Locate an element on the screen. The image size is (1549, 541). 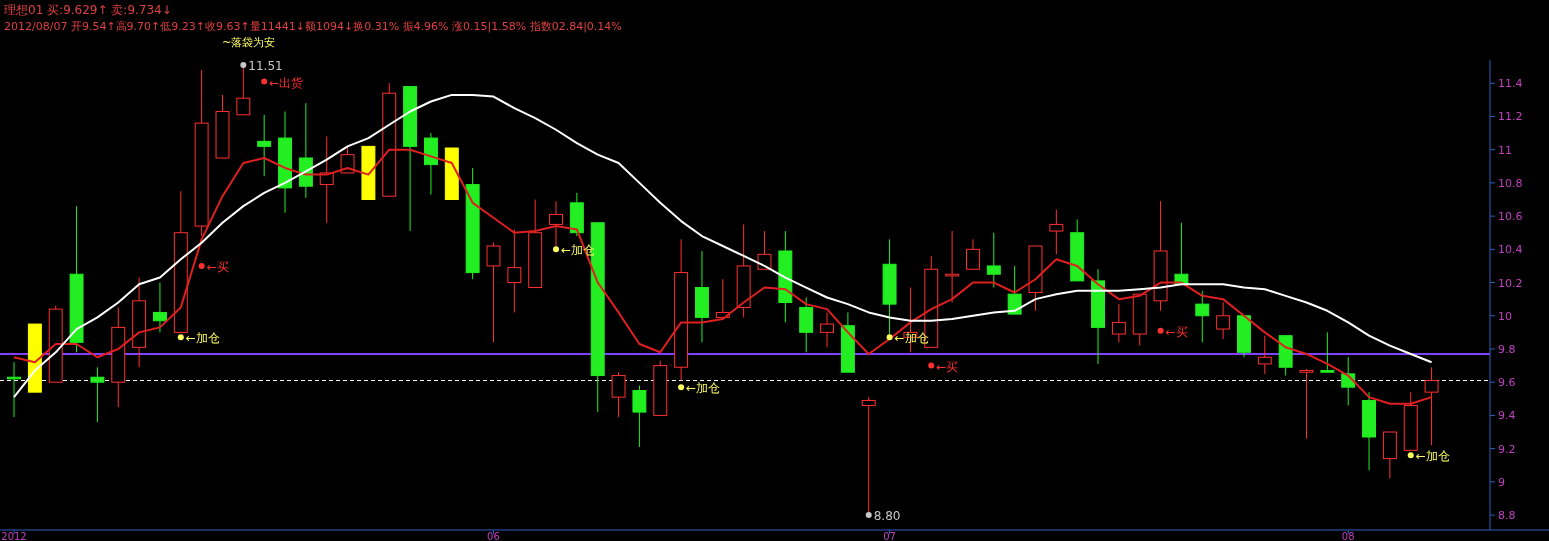
y-tick-label: 11 is located at coordinates (1505, 150).